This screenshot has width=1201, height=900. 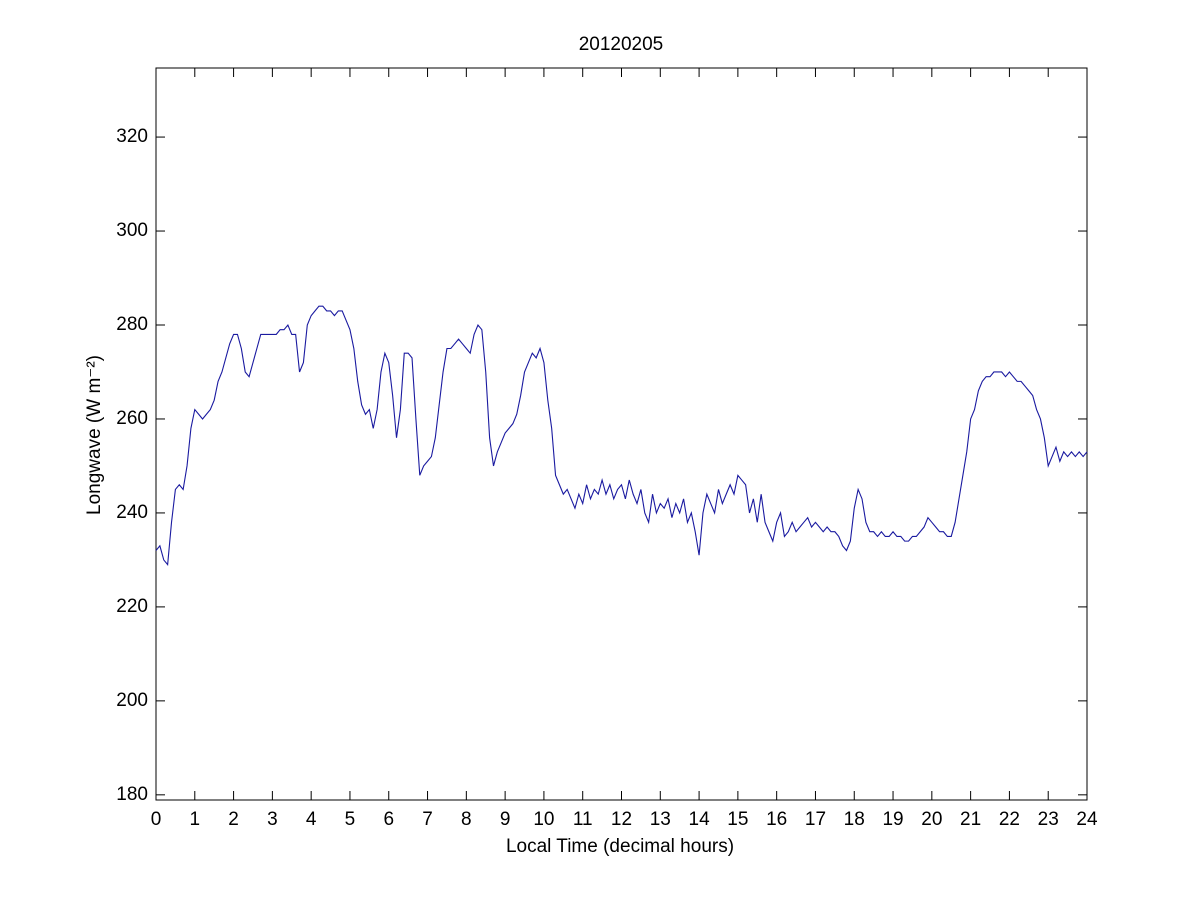 What do you see at coordinates (132, 700) in the screenshot?
I see `y-tick-label: 200` at bounding box center [132, 700].